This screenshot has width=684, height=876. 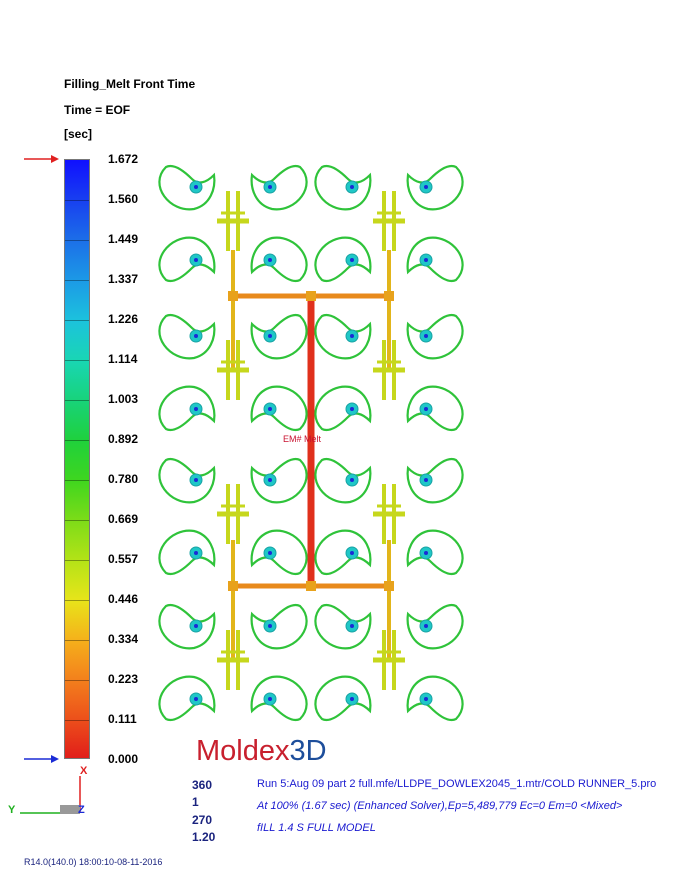 I want to click on result-title: Filling_Melt Front Time, so click(x=130, y=84).